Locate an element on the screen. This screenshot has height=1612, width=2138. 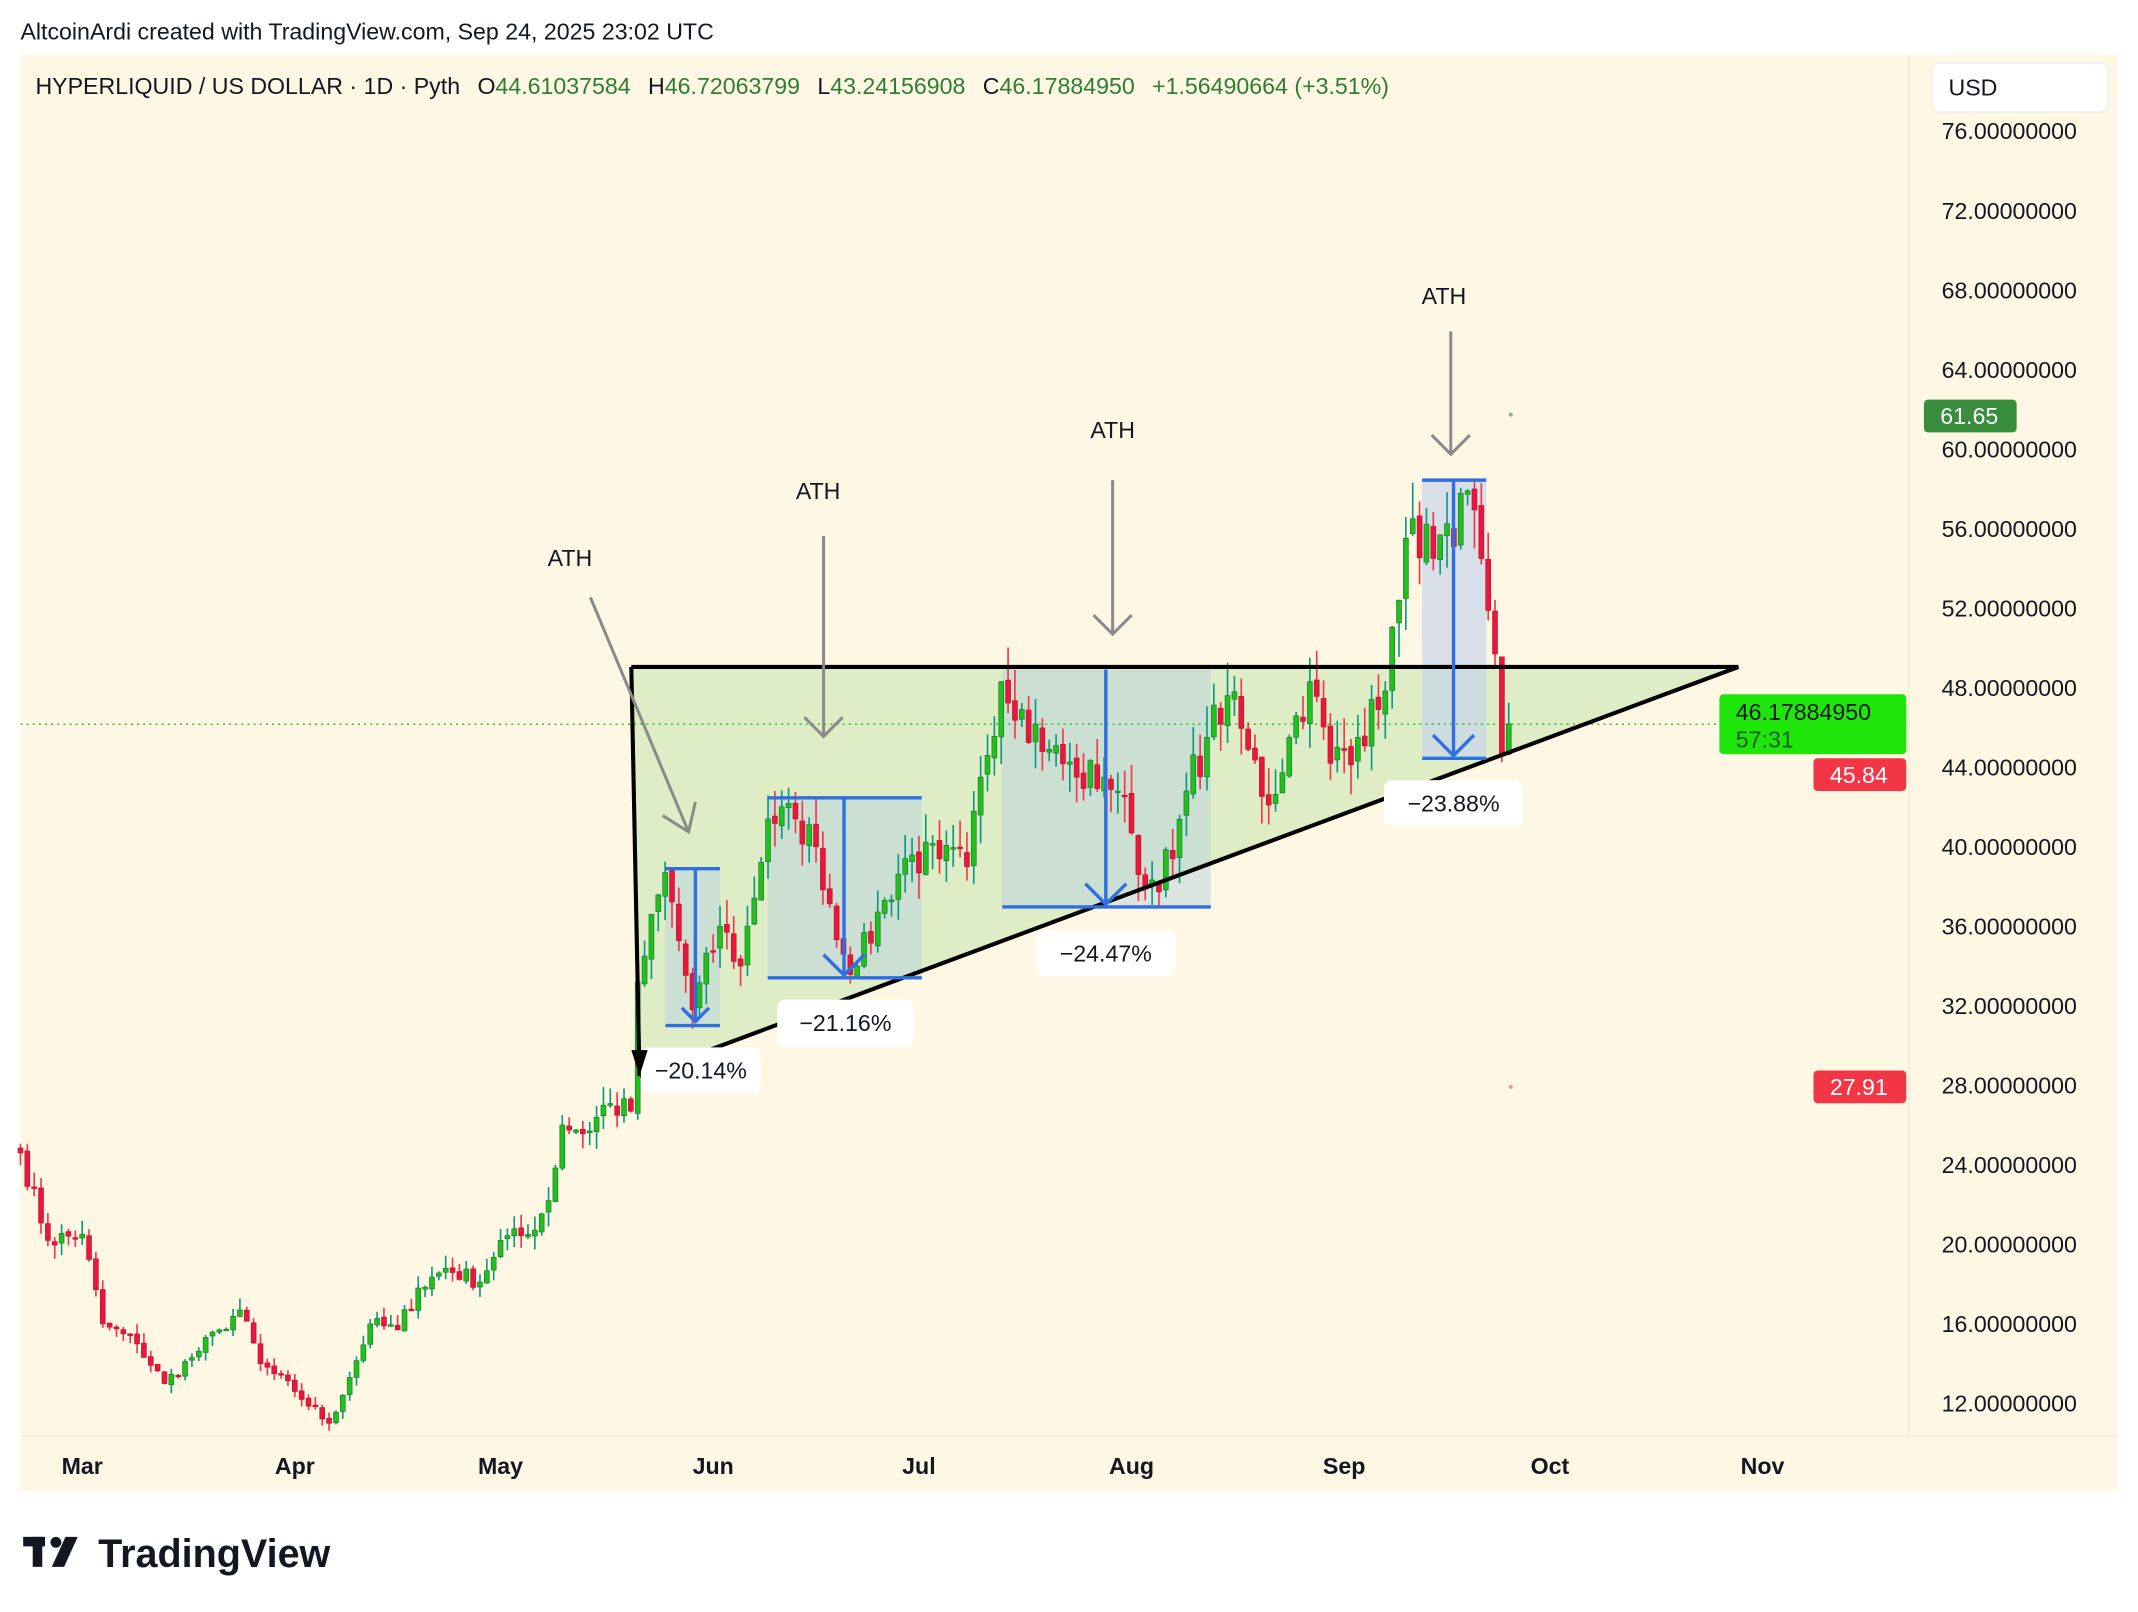
price-tick-label: 32.00000000 is located at coordinates (2009, 1006).